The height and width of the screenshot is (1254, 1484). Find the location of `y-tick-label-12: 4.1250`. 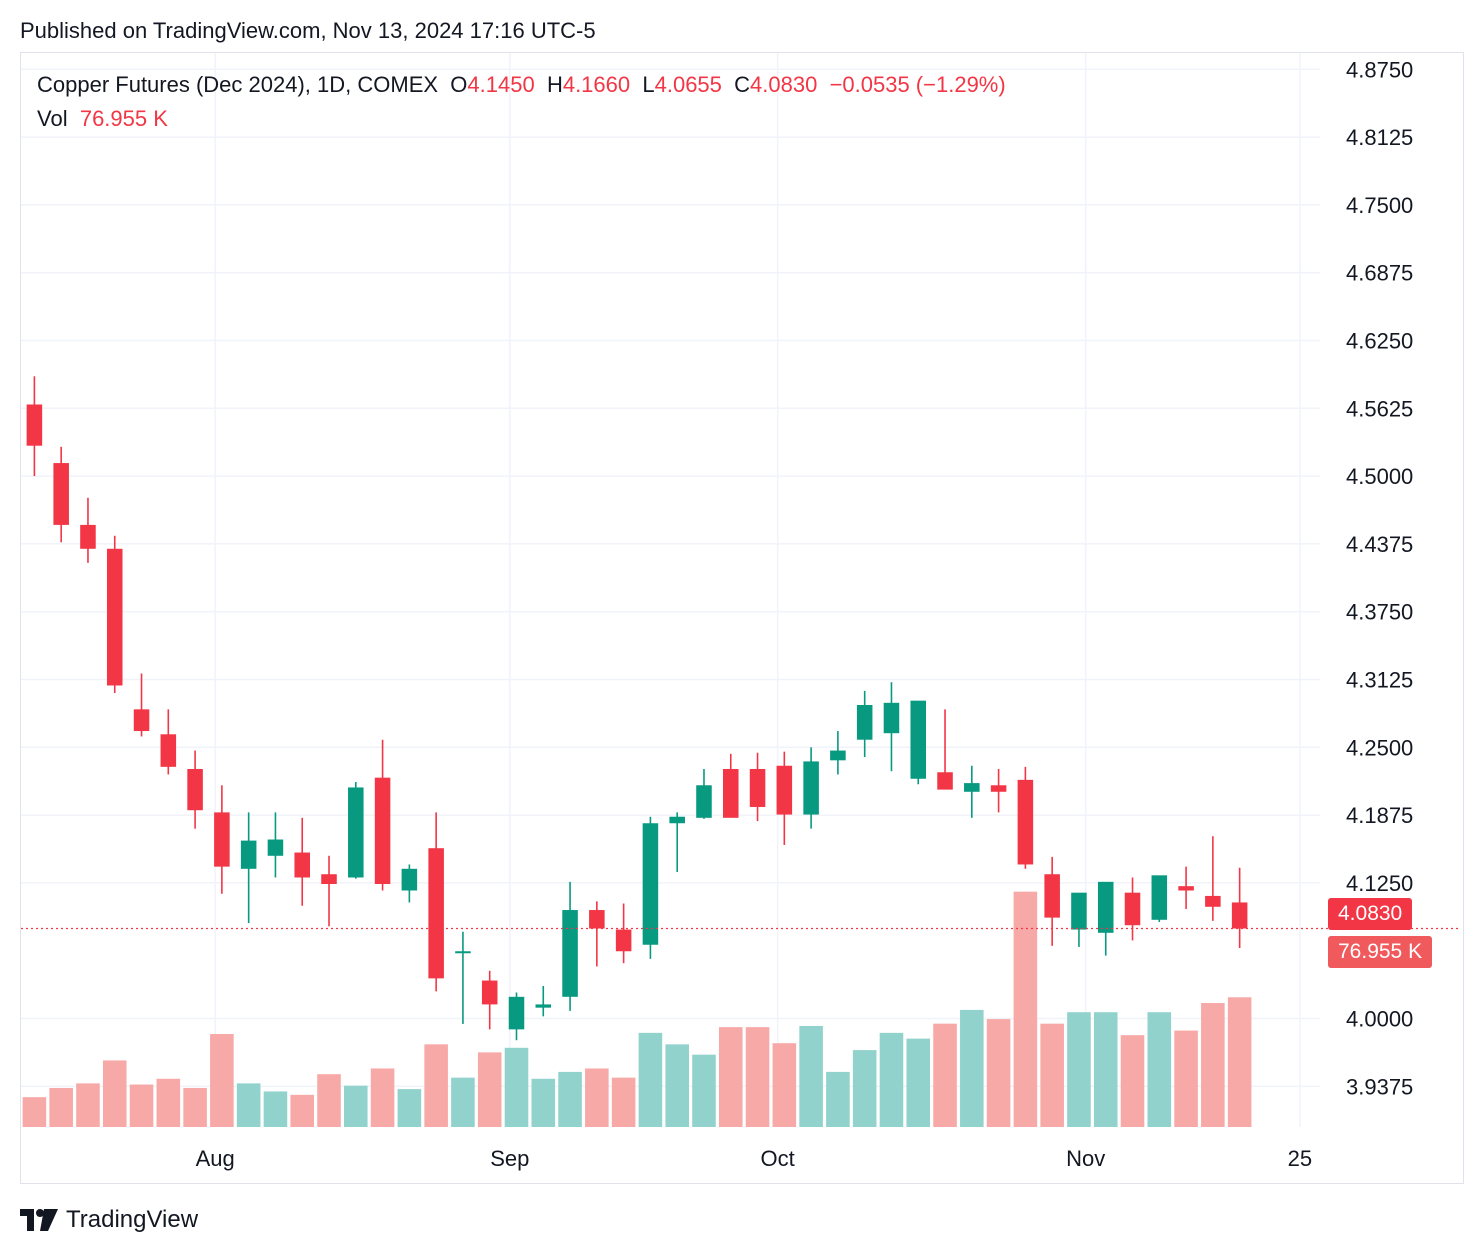

y-tick-label-12: 4.1250 is located at coordinates (1379, 883).